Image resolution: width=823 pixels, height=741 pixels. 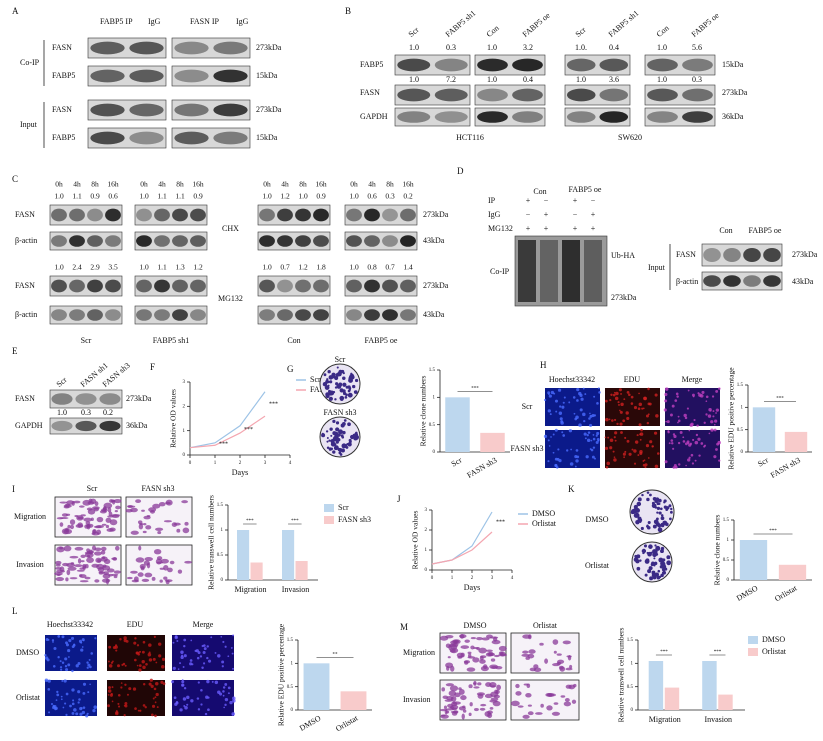 What do you see at coordinates (763, 461) in the screenshot?
I see `x-tick-label: Scr` at bounding box center [763, 461].